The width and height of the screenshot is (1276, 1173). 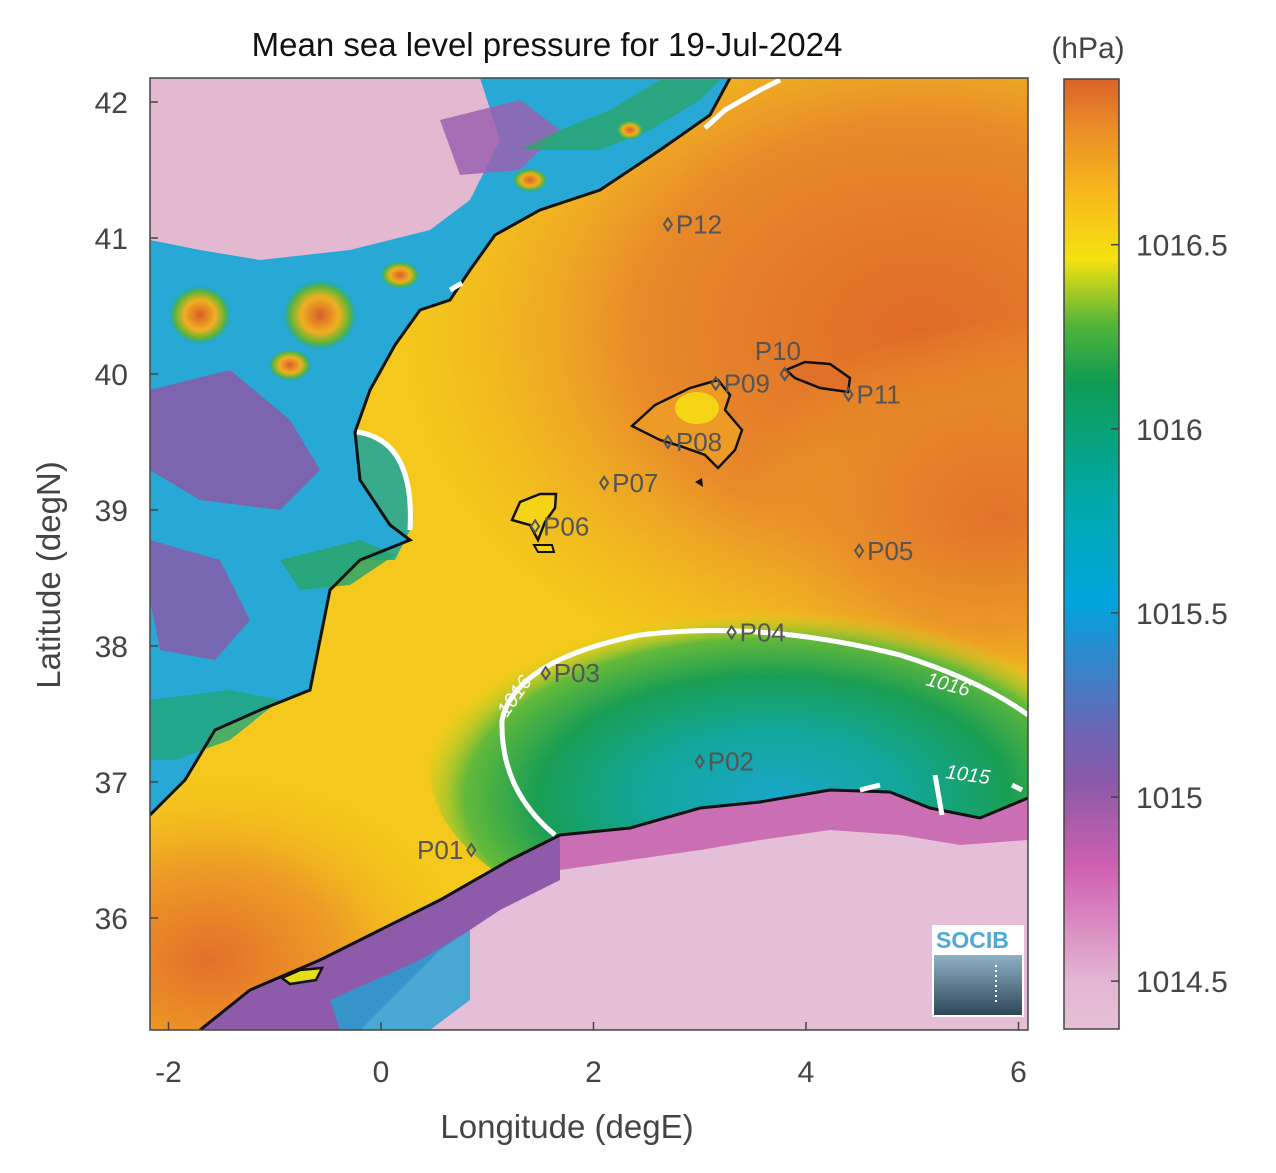 I want to click on colorbar-unit: (hPa), so click(x=1087, y=48).